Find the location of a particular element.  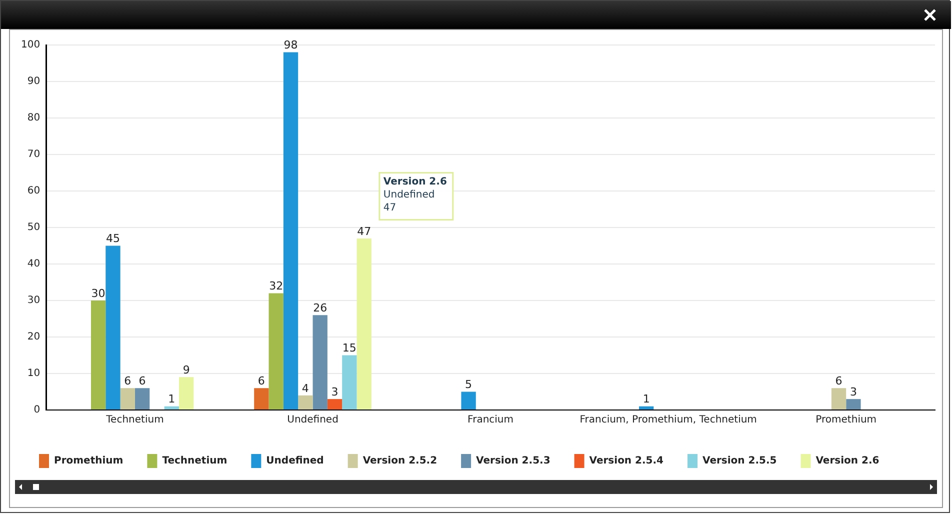

y-tick-label: 80 is located at coordinates (33, 118).